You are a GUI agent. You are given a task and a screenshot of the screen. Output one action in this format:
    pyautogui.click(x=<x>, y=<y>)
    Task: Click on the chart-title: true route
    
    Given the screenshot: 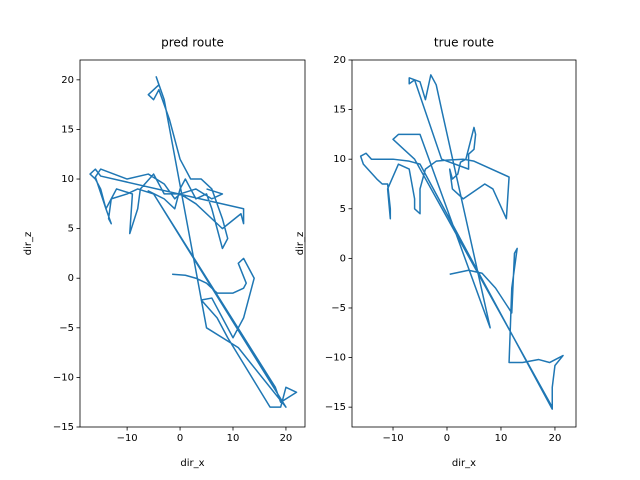 What is the action you would take?
    pyautogui.click(x=464, y=43)
    